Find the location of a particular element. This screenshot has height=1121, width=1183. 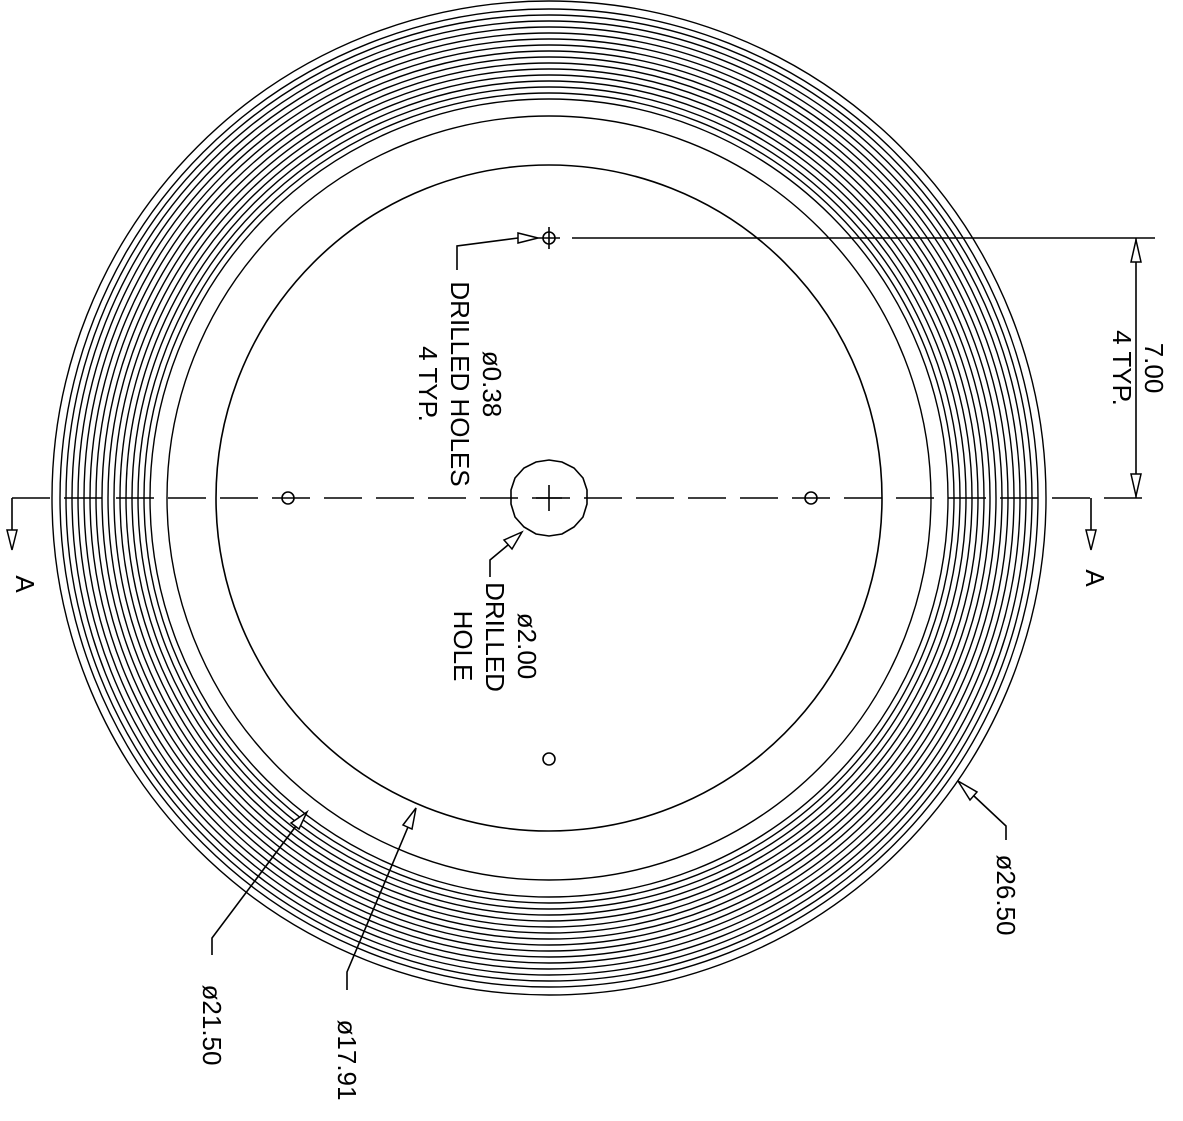

leader-outer-diameter is located at coordinates (990, 817).